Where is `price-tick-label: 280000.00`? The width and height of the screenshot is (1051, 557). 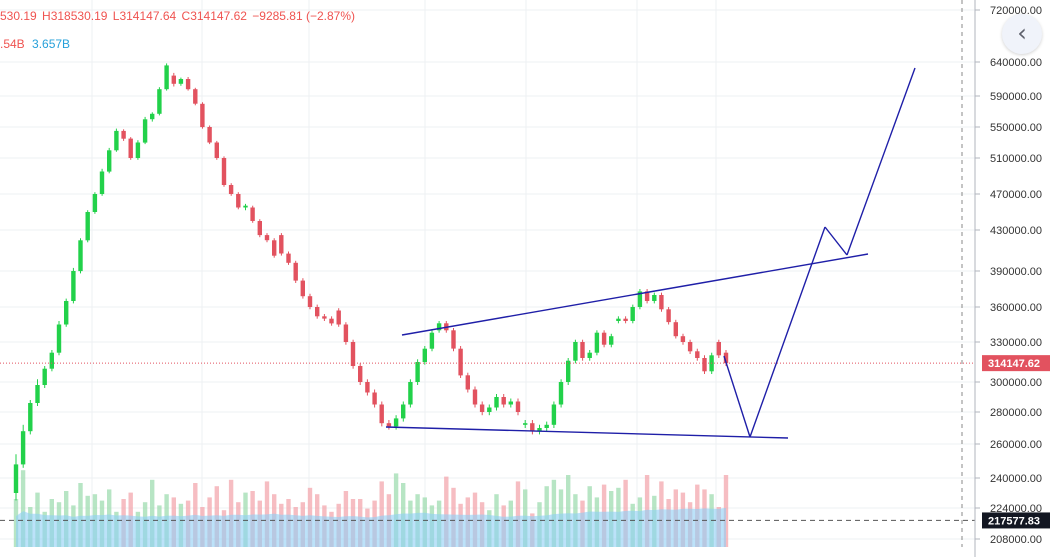
price-tick-label: 280000.00 is located at coordinates (1016, 413).